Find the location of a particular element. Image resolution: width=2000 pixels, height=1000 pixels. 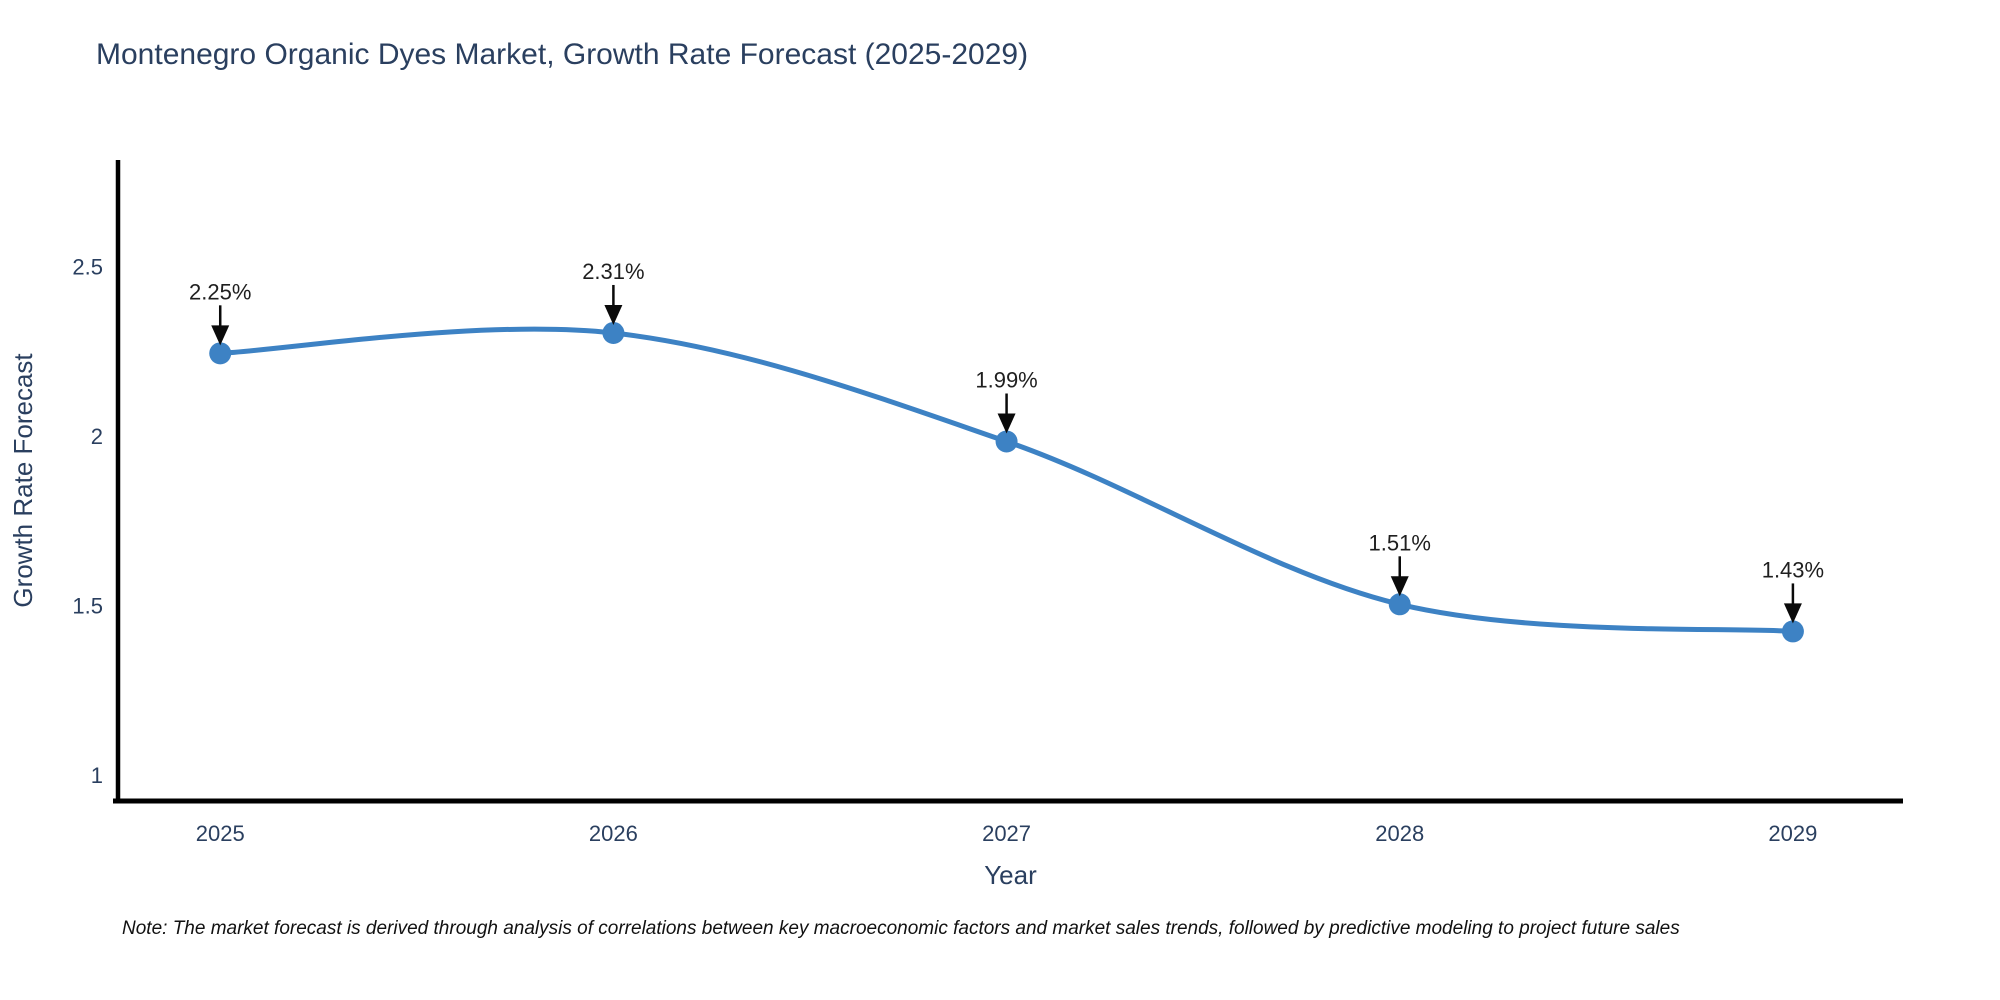

y-tick-label: 1.5 is located at coordinates (87, 605).